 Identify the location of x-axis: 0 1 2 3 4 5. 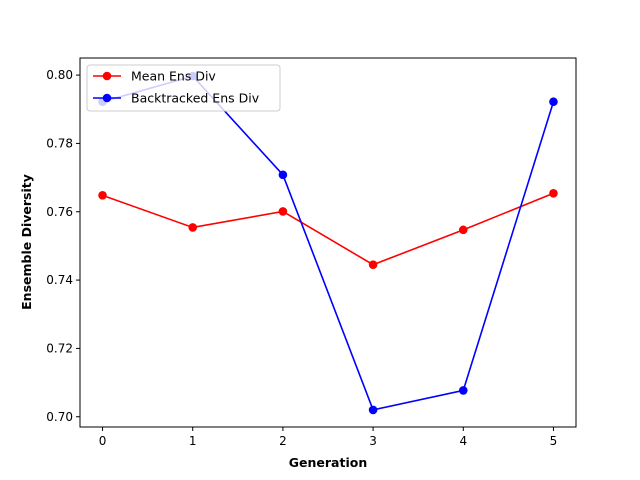
(328, 437).